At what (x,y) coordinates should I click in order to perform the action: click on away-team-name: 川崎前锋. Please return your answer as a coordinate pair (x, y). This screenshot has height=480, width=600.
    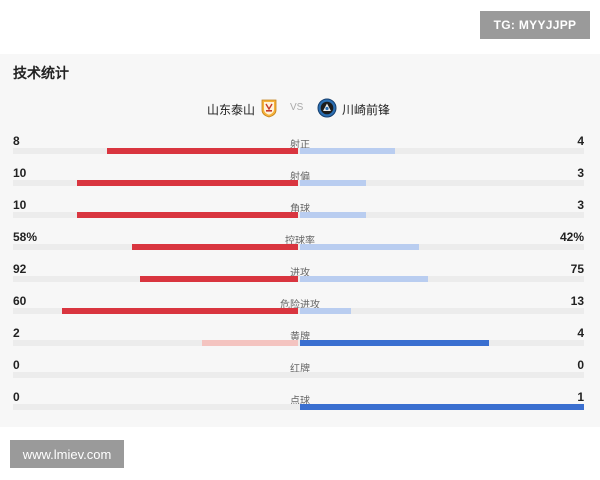
    Looking at the image, I should click on (366, 110).